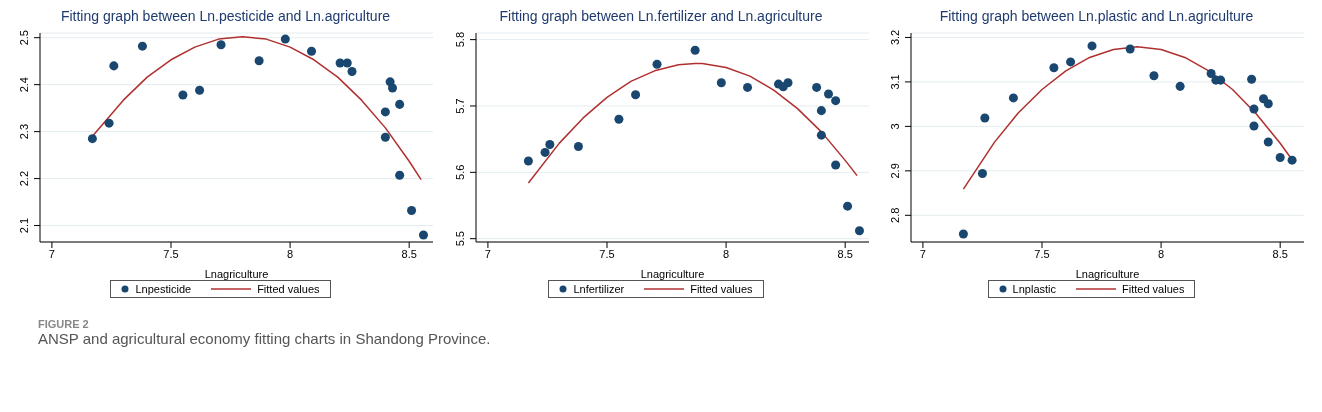  What do you see at coordinates (459, 39) in the screenshot?
I see `y-tick-label: 5.8` at bounding box center [459, 39].